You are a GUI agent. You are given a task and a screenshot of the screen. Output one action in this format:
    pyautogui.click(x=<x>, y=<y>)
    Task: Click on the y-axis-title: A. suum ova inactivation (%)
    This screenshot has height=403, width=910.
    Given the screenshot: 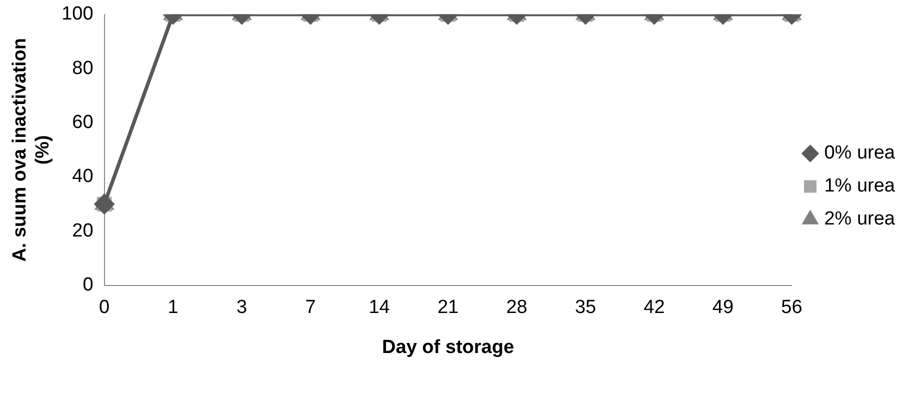 What is the action you would take?
    pyautogui.click(x=32, y=150)
    